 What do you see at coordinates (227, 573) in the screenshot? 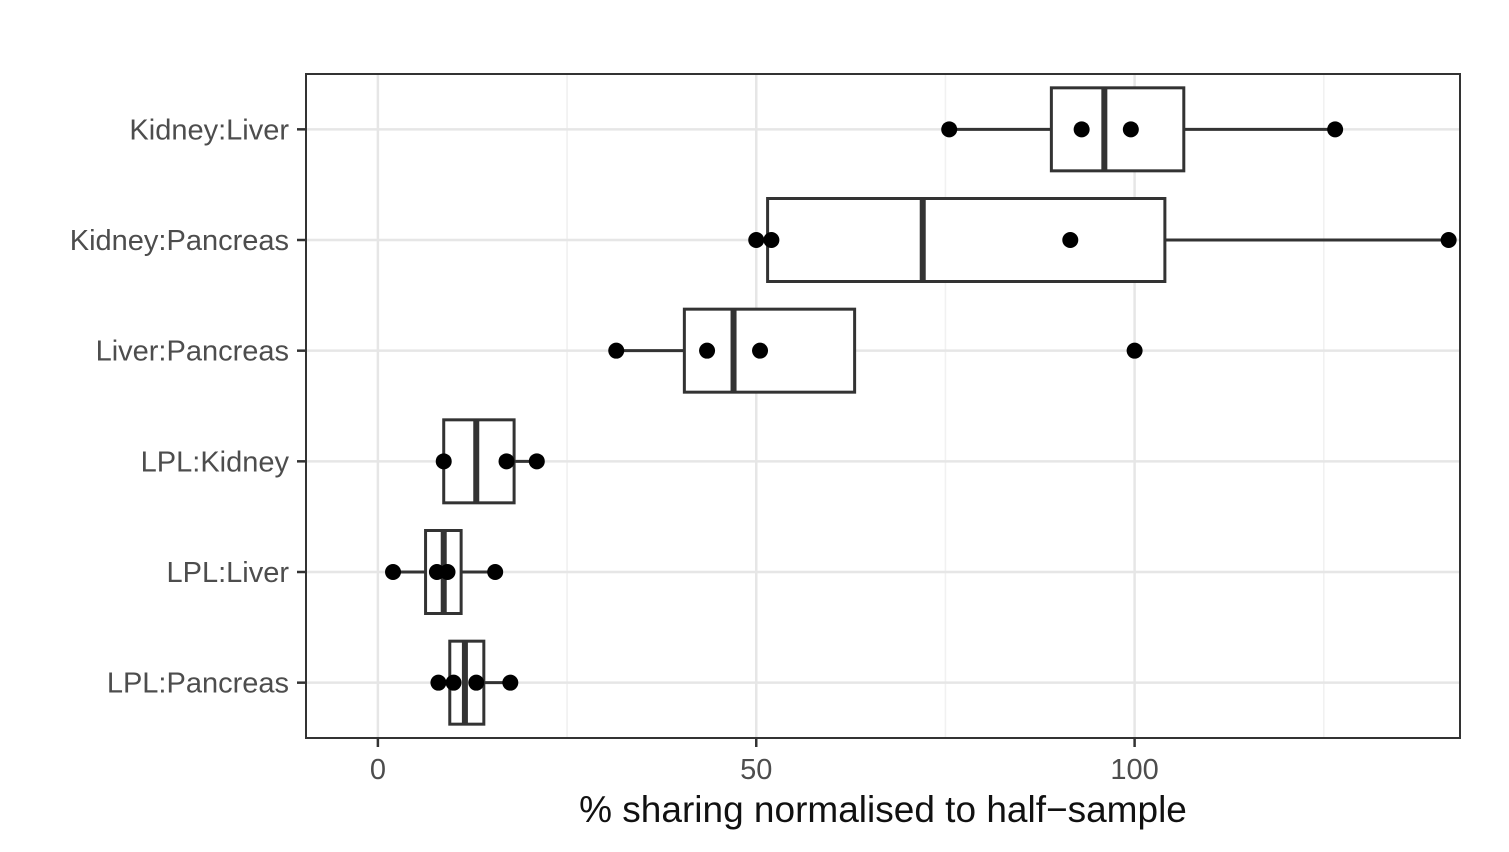
I see `y-tick-label: LPL:Liver` at bounding box center [227, 573].